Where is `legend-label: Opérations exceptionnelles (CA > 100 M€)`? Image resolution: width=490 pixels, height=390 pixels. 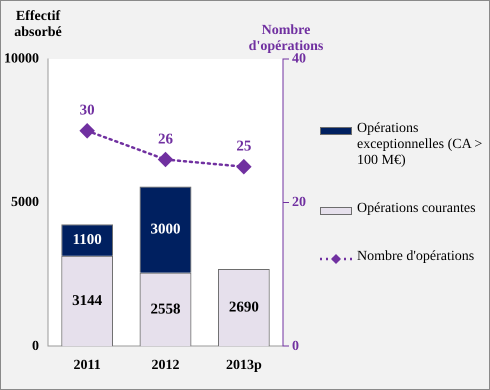
legend-label: Opérations exceptionnelles (CA > 100 M€) is located at coordinates (420, 145).